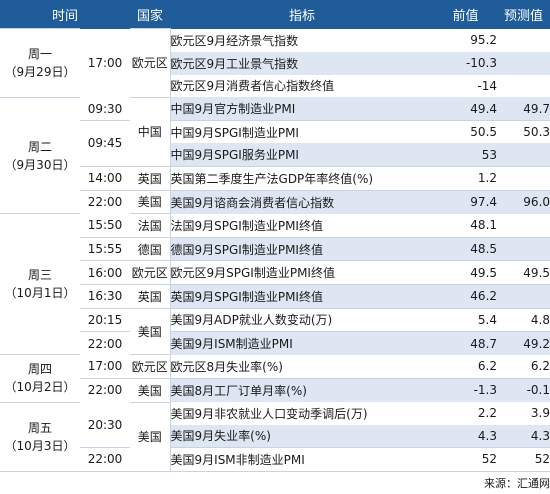 The height and width of the screenshot is (494, 550). Describe the element at coordinates (466, 459) in the screenshot. I see `previous-value: 52` at that location.